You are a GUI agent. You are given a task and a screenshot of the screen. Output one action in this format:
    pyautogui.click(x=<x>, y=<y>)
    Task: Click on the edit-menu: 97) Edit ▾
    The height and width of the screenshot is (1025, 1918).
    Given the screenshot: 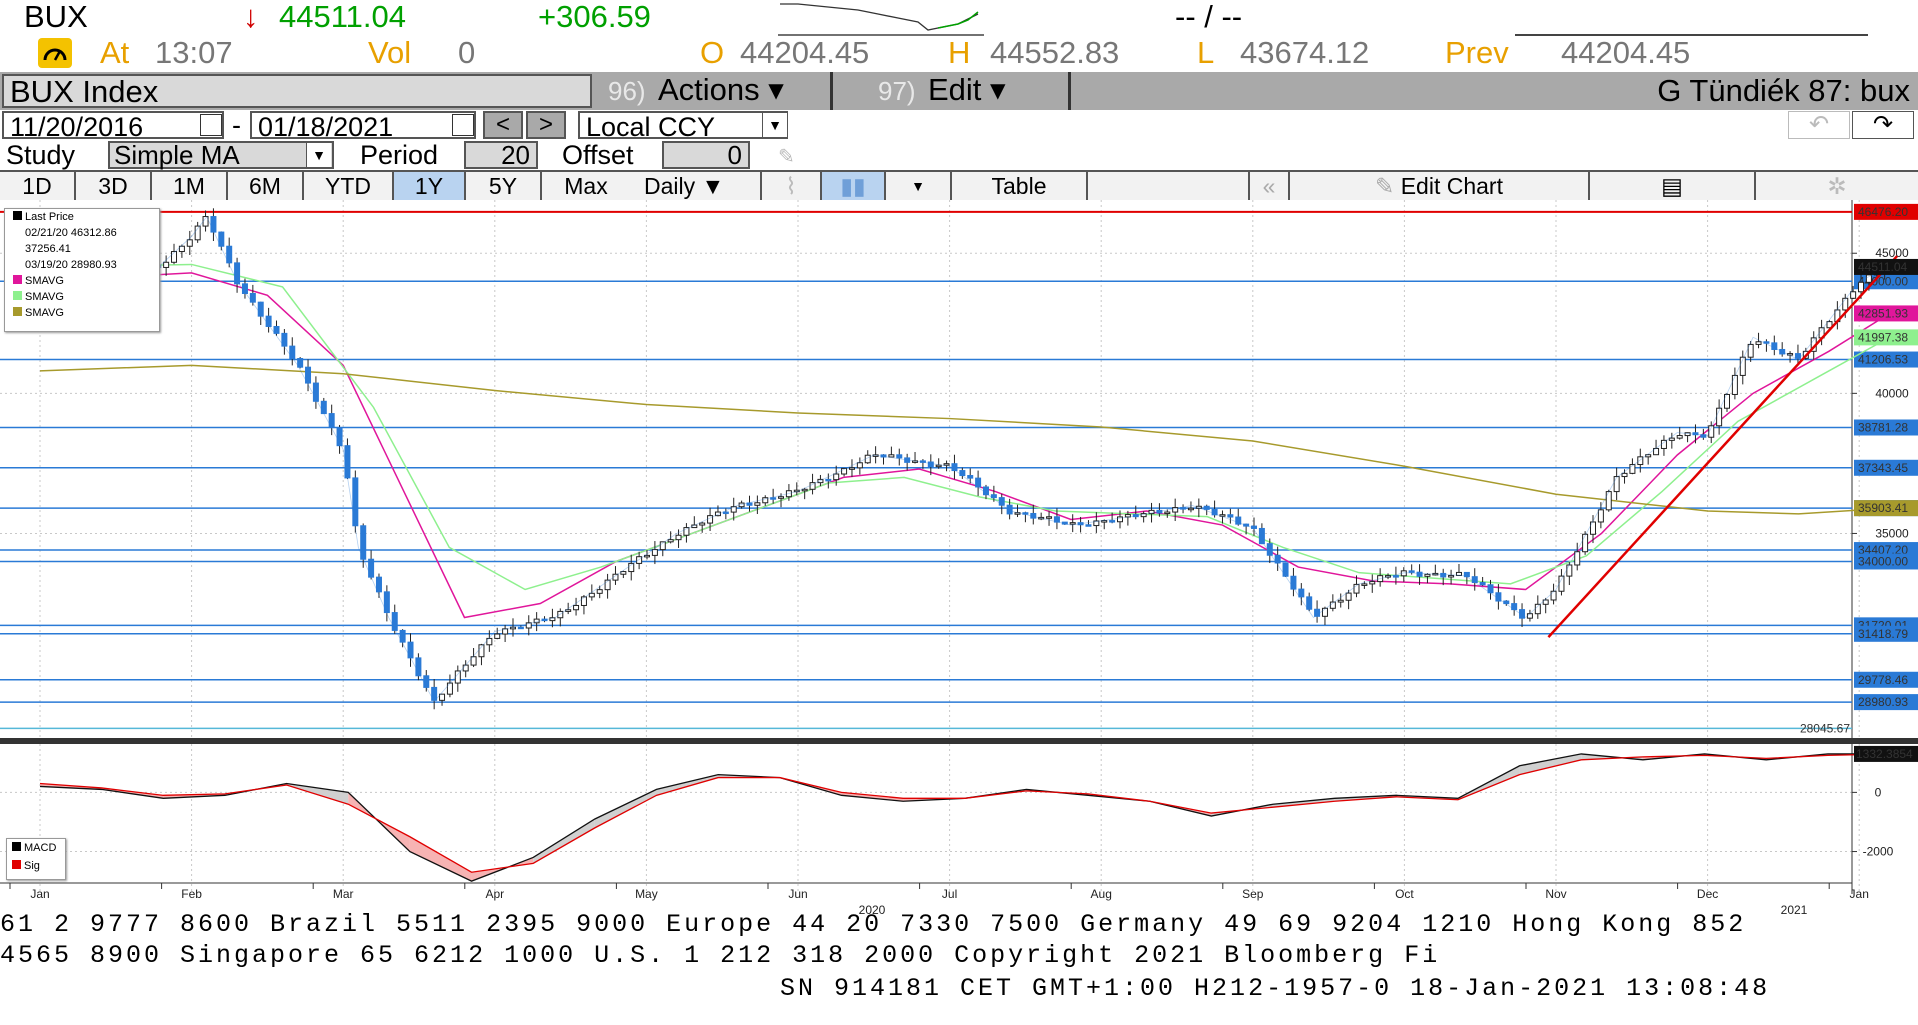 What is the action you would take?
    pyautogui.click(x=952, y=91)
    